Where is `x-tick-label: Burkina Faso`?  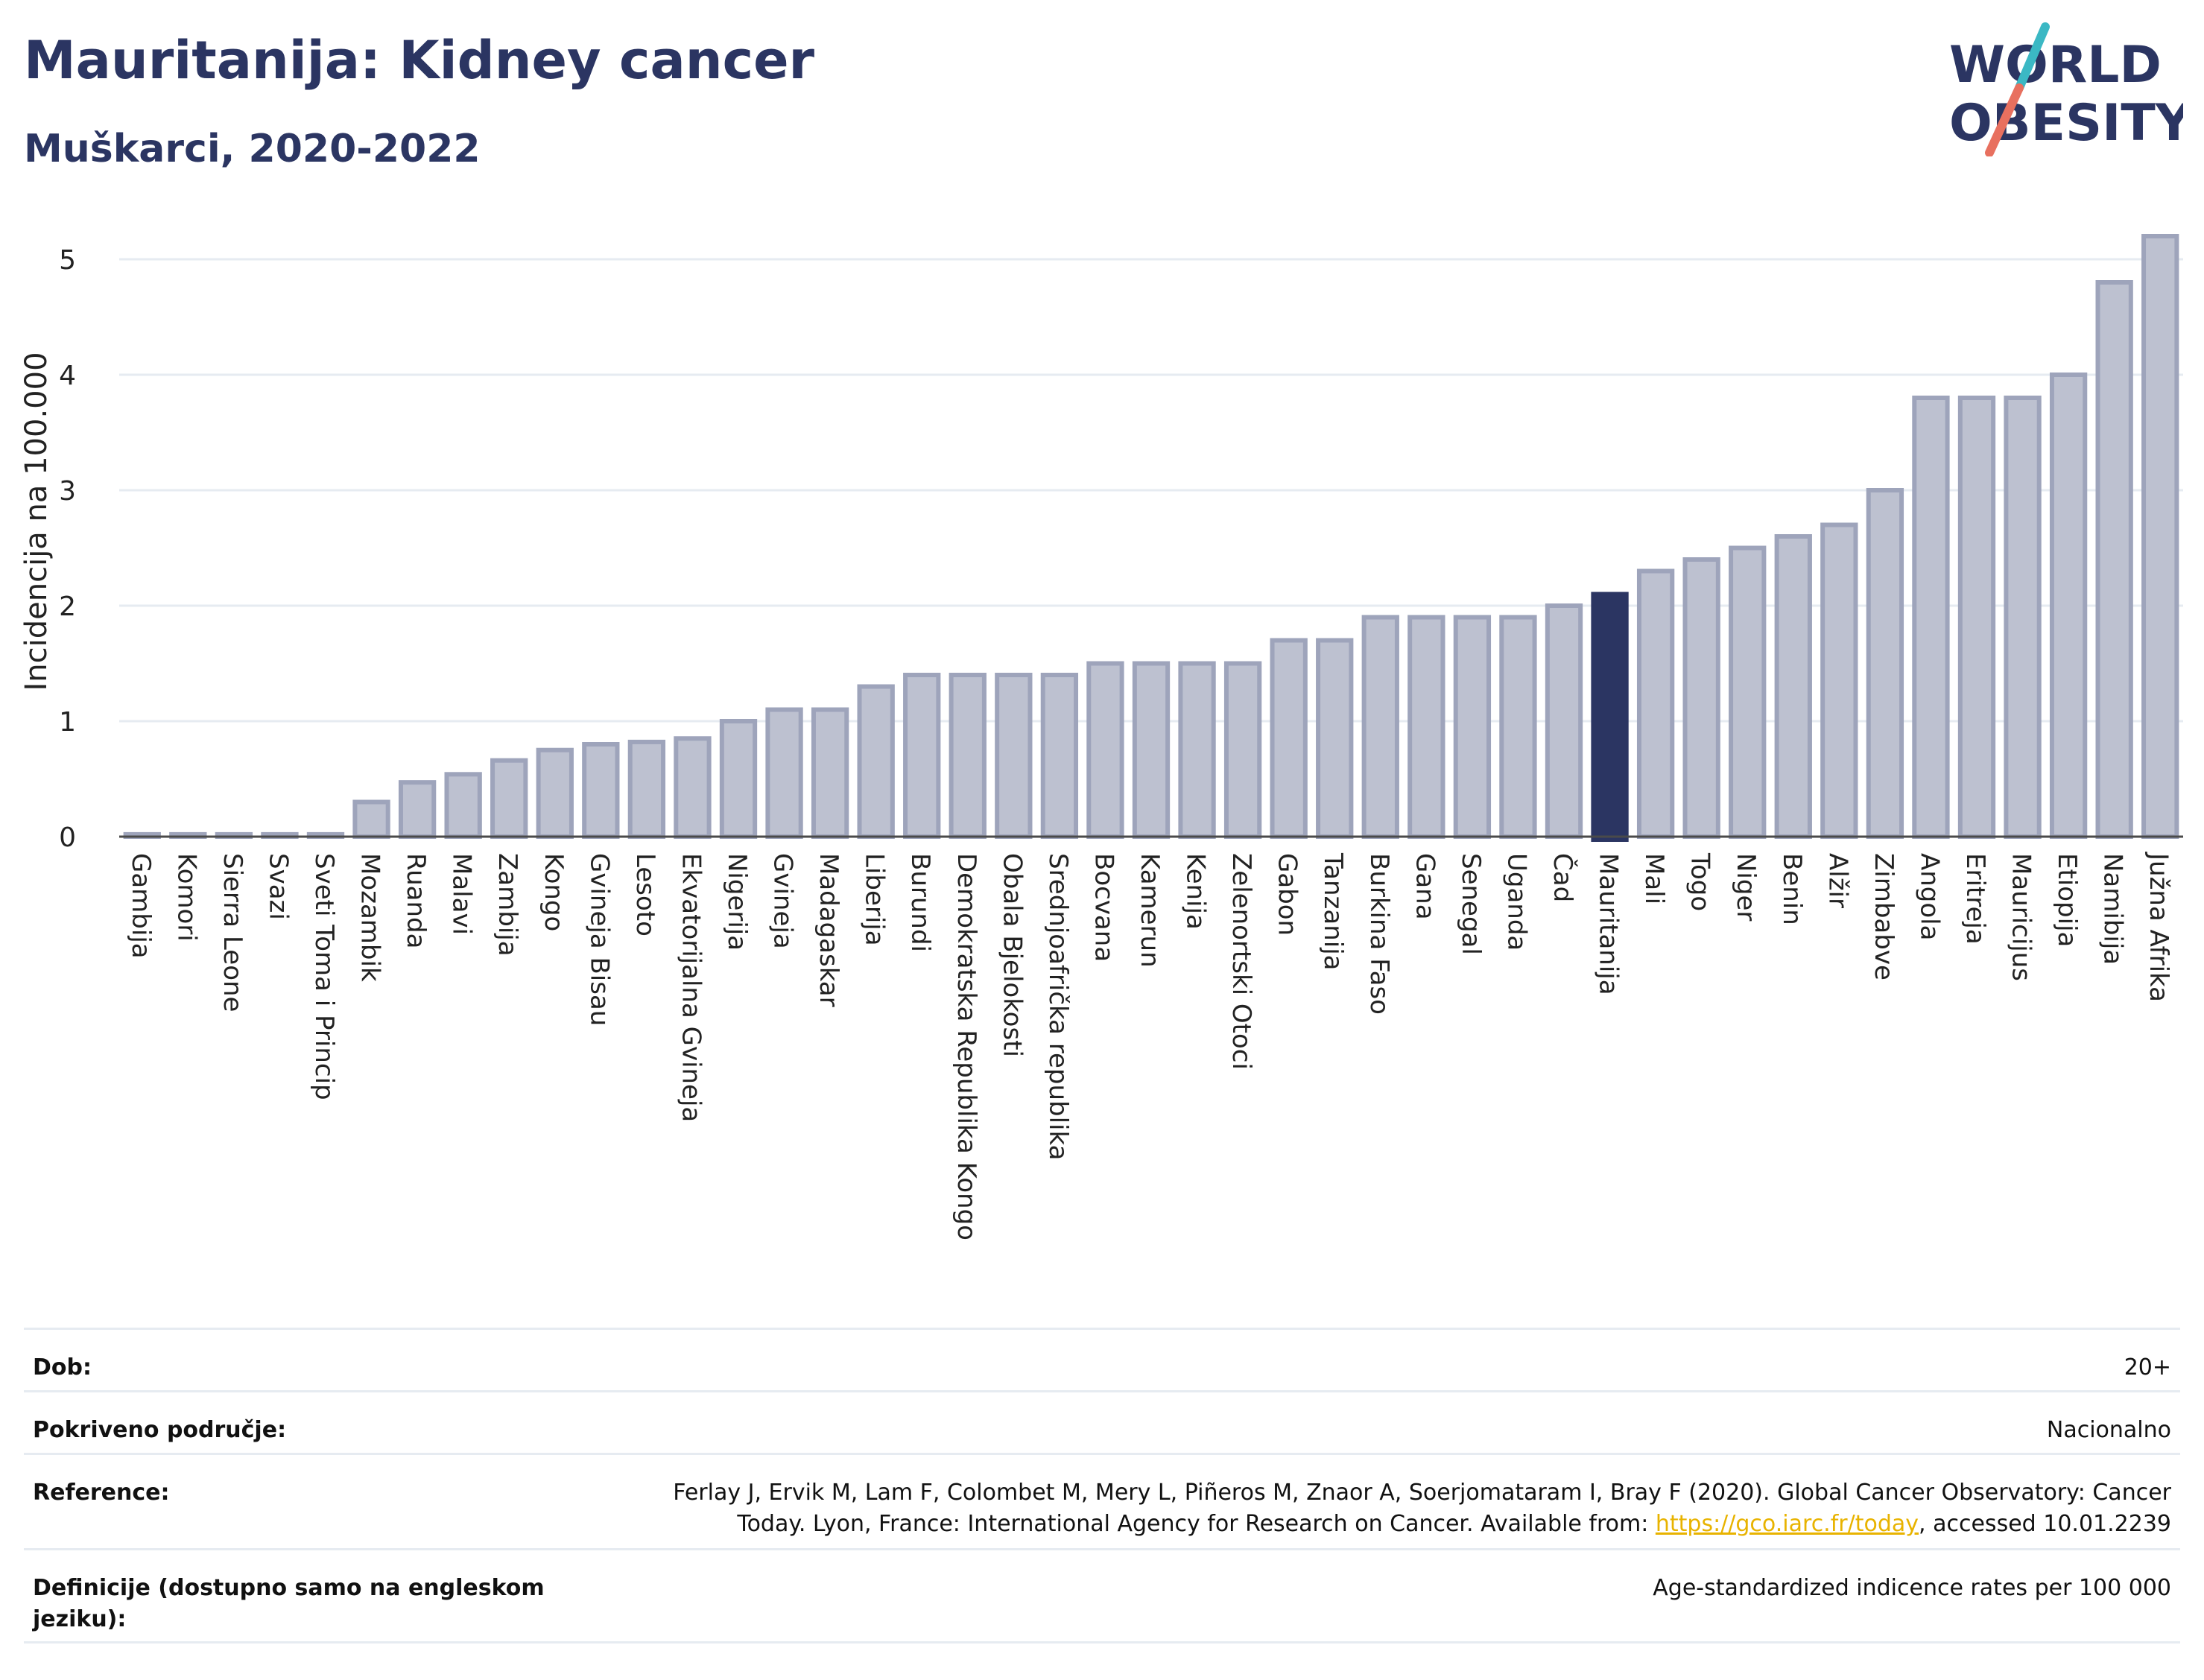 x-tick-label: Burkina Faso is located at coordinates (1379, 934).